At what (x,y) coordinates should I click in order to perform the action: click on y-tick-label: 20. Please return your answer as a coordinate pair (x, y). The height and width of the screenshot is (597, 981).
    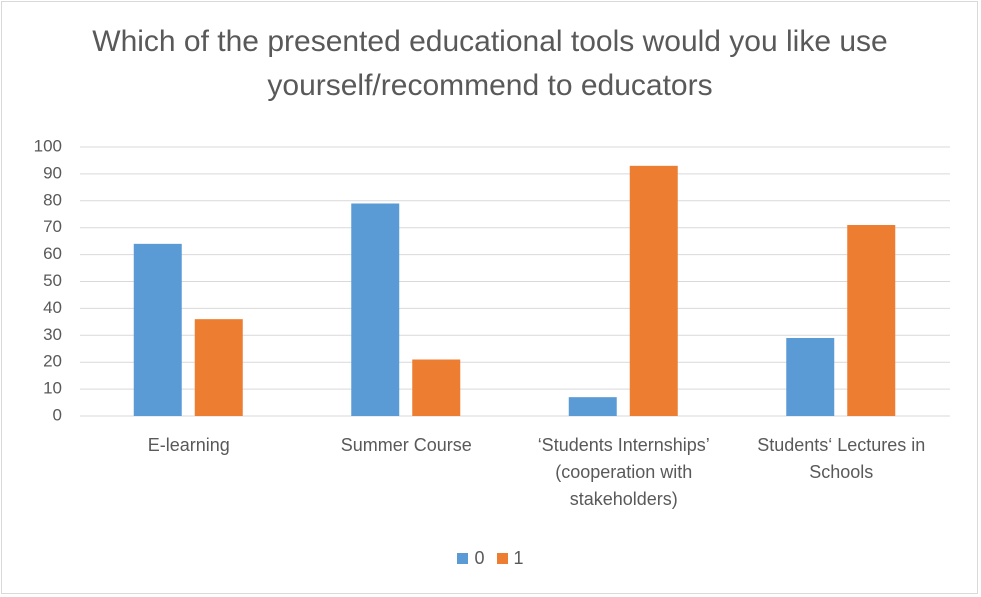
    Looking at the image, I should click on (52, 361).